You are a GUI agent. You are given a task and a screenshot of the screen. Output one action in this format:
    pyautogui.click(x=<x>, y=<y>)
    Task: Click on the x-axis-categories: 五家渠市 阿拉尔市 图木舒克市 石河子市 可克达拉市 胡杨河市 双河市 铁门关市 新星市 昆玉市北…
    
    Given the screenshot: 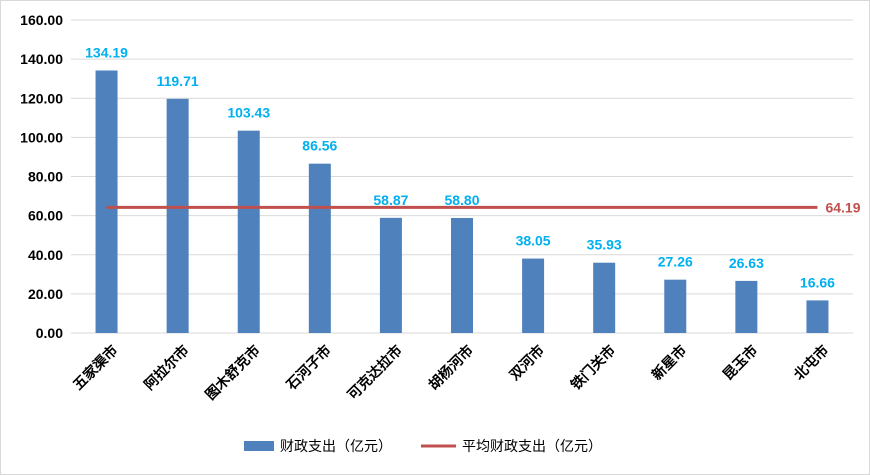 What is the action you would take?
    pyautogui.click(x=451, y=373)
    